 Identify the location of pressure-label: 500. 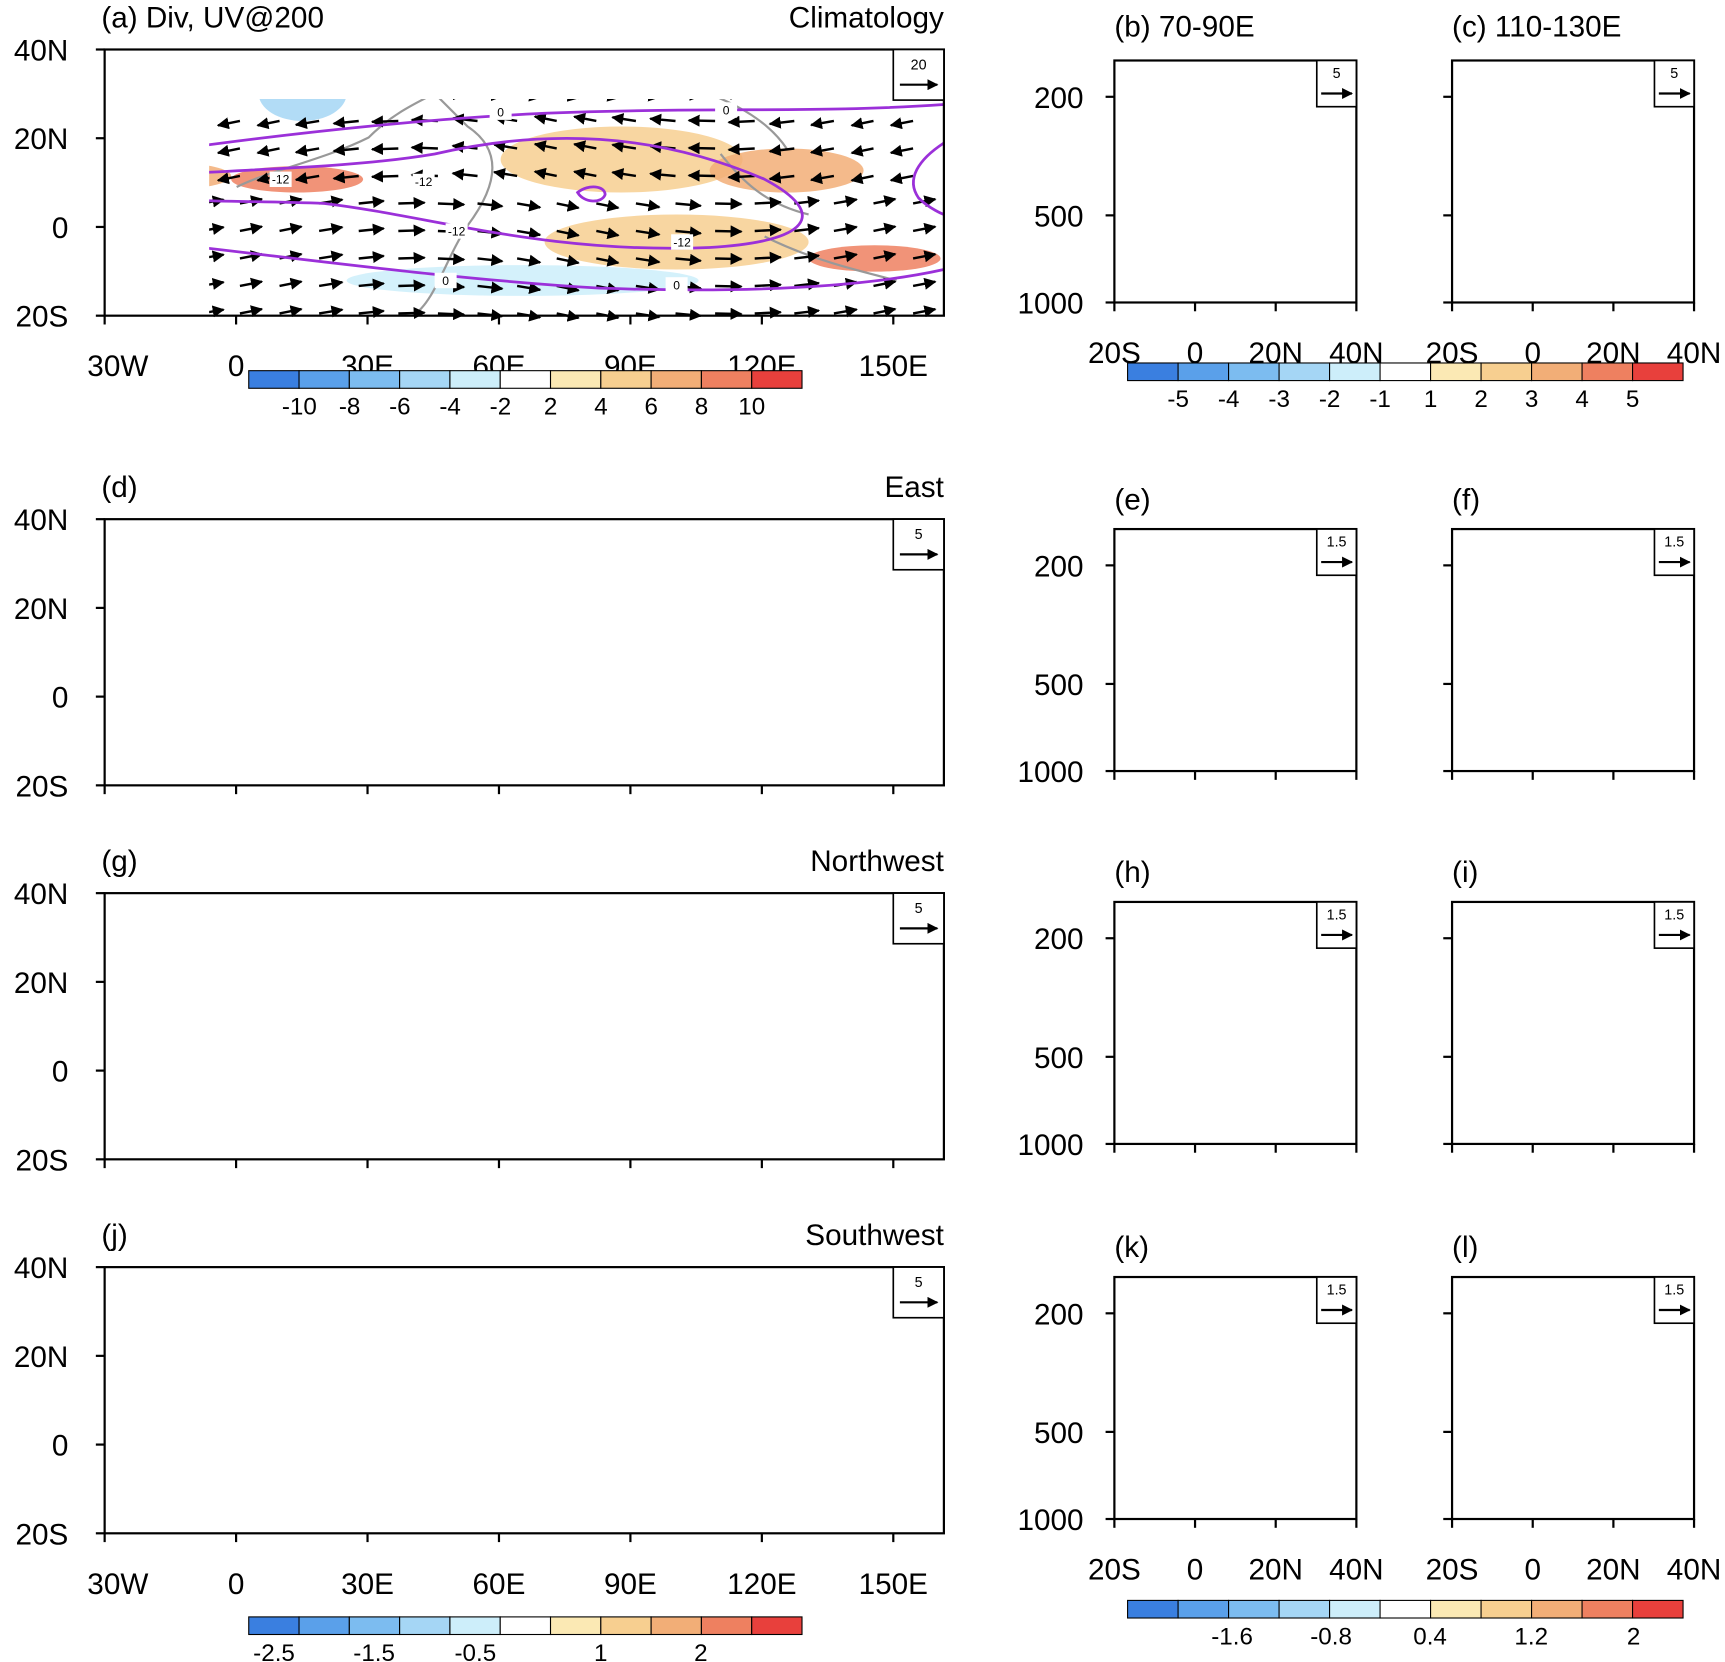
(1059, 1058).